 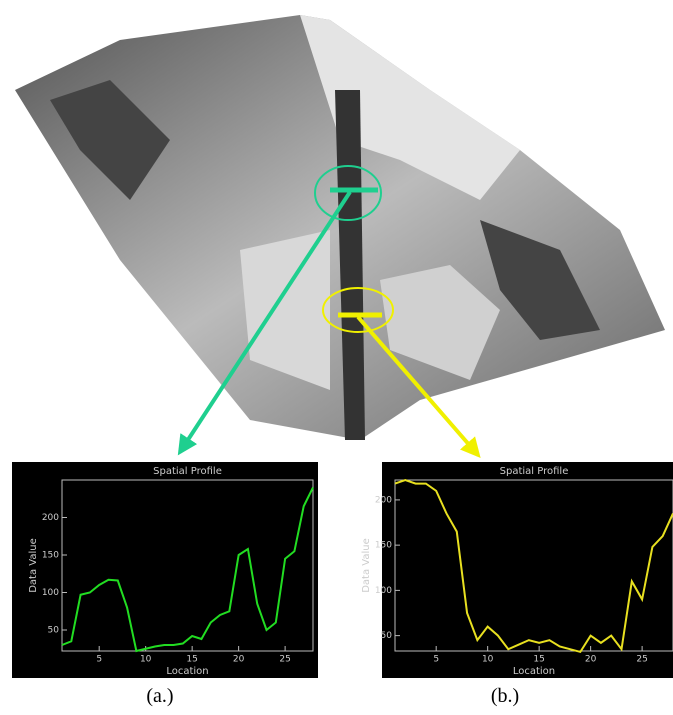 I want to click on caption: (a.), so click(x=159, y=696).